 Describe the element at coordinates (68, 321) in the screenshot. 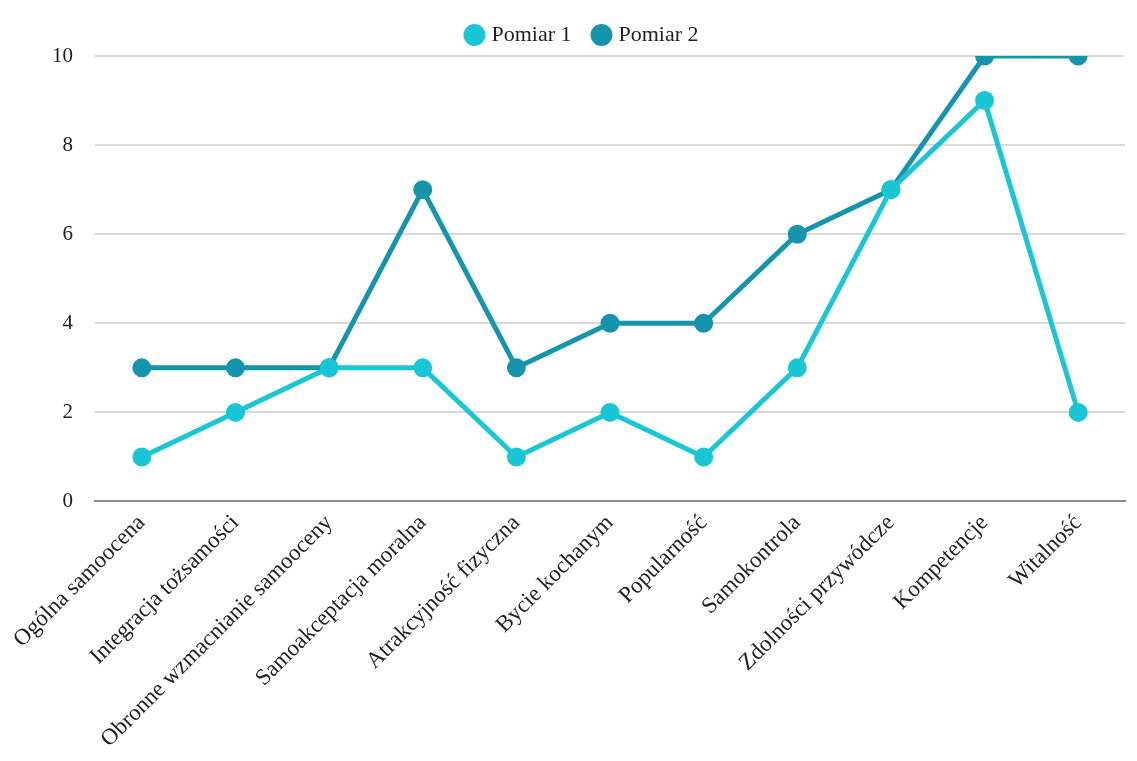

I see `y-tick-label: 4` at that location.